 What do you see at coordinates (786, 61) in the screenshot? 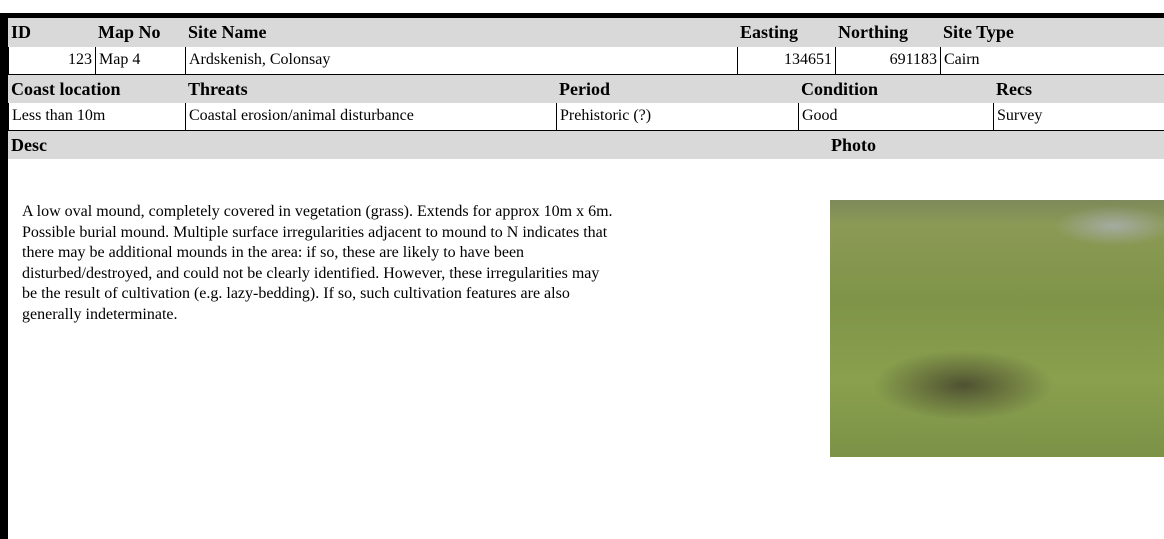
I see `field-value: 134651` at bounding box center [786, 61].